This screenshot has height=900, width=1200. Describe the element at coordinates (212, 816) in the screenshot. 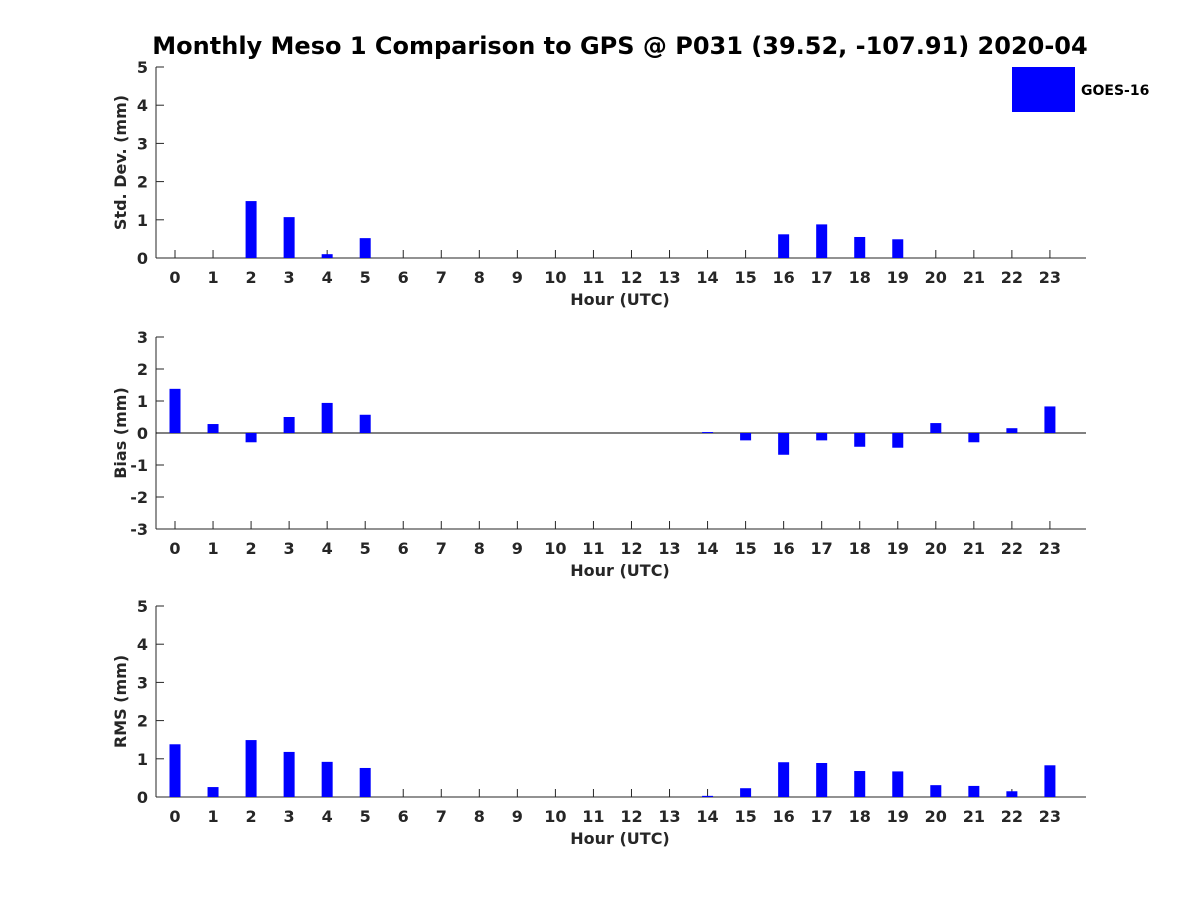

I see `x-tick-label: 1` at that location.